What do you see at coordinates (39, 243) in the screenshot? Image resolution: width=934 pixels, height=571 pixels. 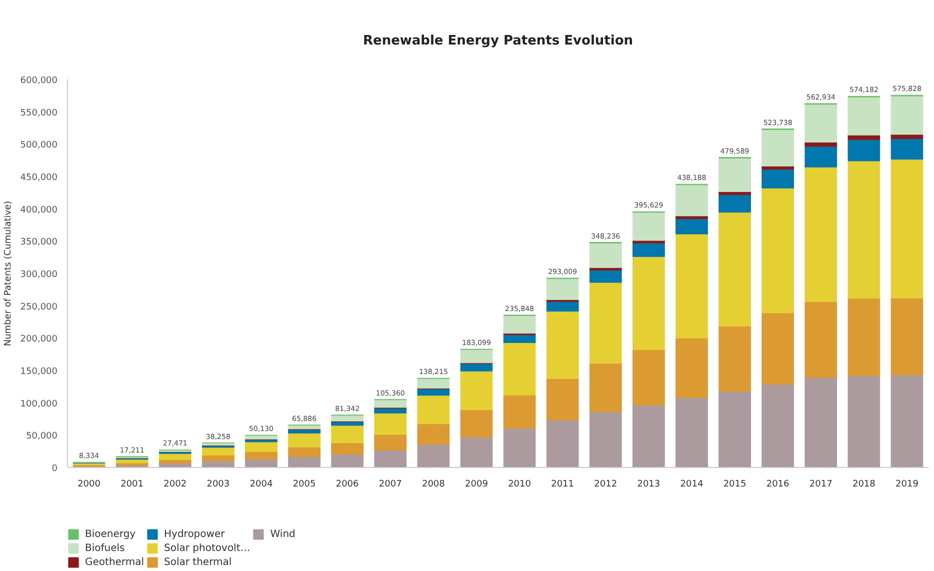 I see `y-tick-label: 350,000` at bounding box center [39, 243].